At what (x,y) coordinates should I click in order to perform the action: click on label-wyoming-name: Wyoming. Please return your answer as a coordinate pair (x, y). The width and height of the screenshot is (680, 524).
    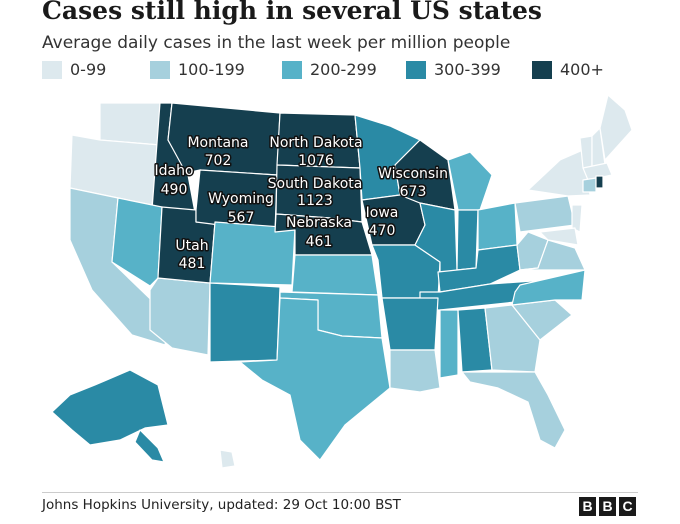
    Looking at the image, I should click on (241, 199).